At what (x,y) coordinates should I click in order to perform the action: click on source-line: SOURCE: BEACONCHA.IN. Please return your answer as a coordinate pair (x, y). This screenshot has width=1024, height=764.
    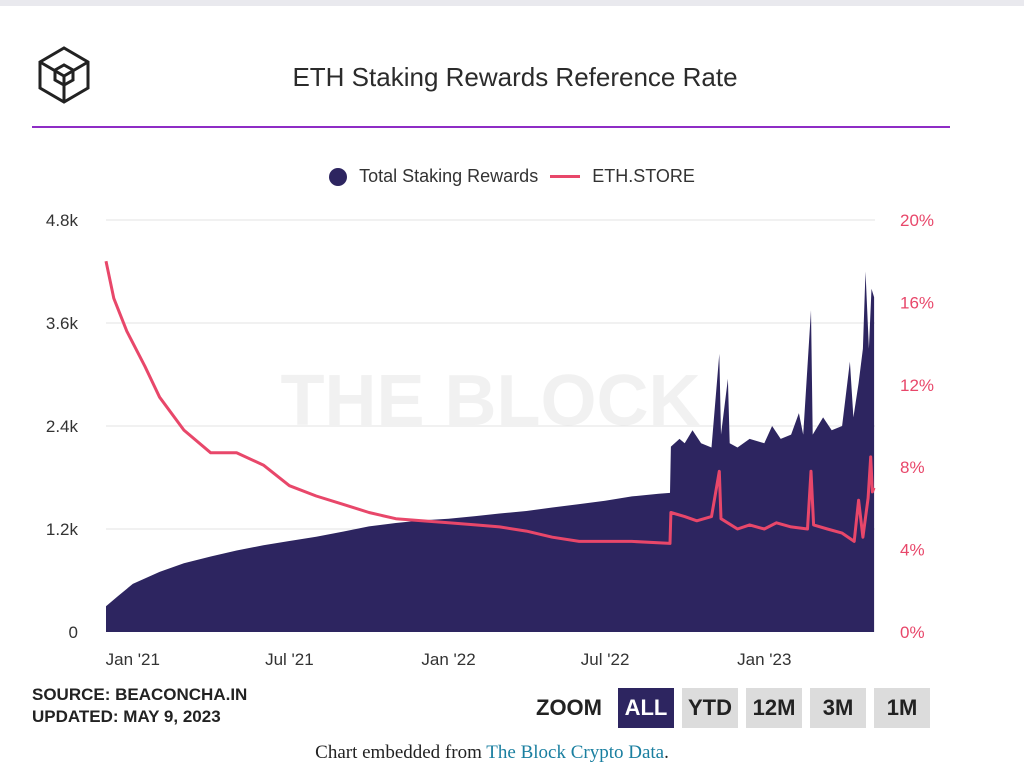
    Looking at the image, I should click on (140, 694).